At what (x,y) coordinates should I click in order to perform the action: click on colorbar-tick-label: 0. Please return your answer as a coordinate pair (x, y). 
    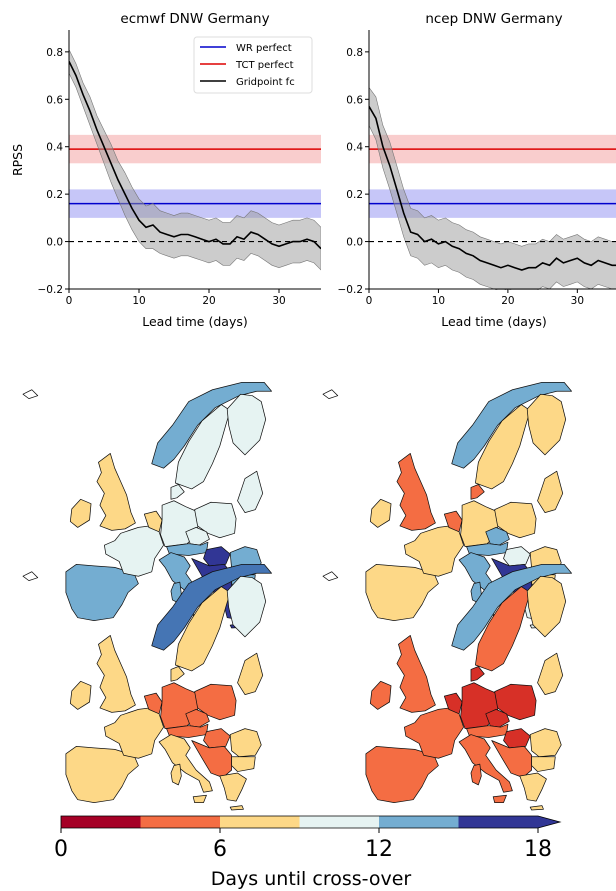
    Looking at the image, I should click on (61, 849).